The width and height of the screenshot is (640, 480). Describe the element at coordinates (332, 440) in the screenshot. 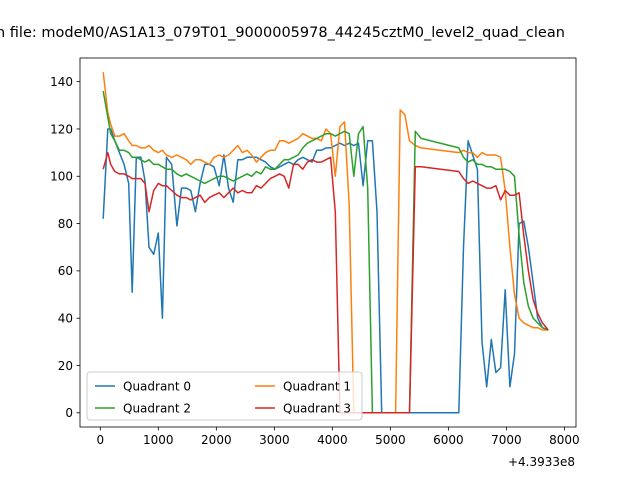

I see `x-tick-label: 4000` at that location.